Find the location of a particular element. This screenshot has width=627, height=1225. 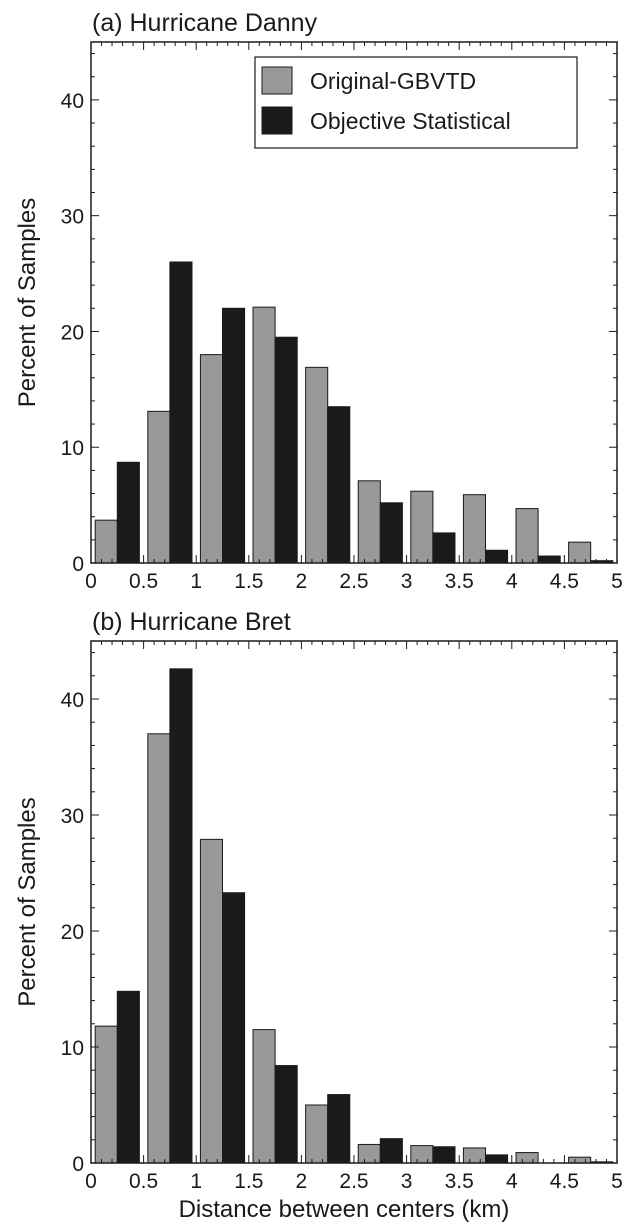

panel-title: (b) Hurricane Bret is located at coordinates (191, 622).